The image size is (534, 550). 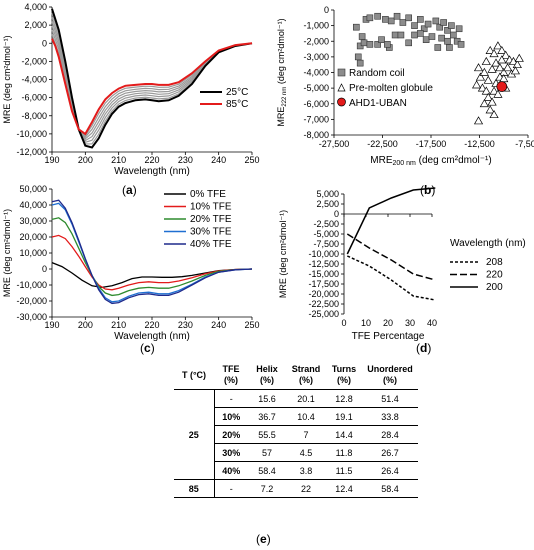 What do you see at coordinates (118, 160) in the screenshot?
I see `x-tick-label: 210` at bounding box center [118, 160].